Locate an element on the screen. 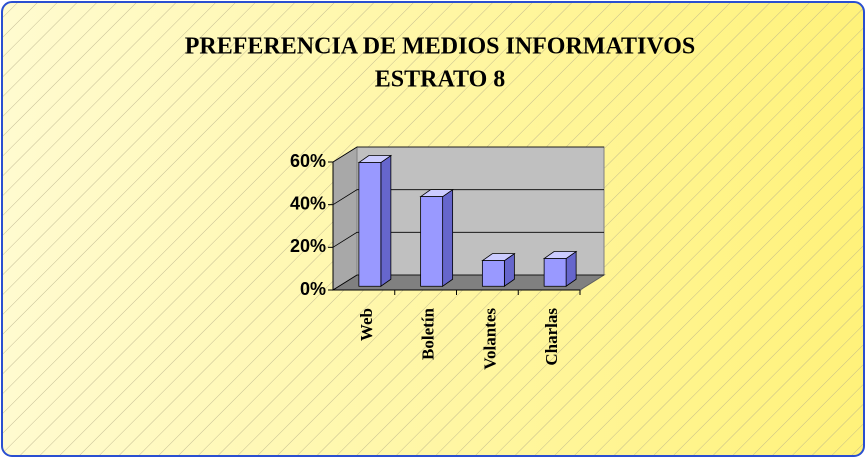 This screenshot has width=866, height=458. x-tick-label: Charlas is located at coordinates (551, 337).